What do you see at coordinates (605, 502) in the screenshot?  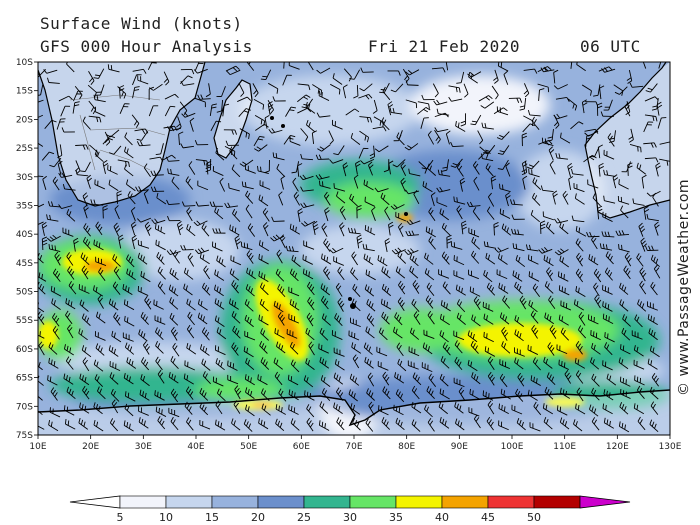 I see `colorbar-high-arrow` at bounding box center [605, 502].